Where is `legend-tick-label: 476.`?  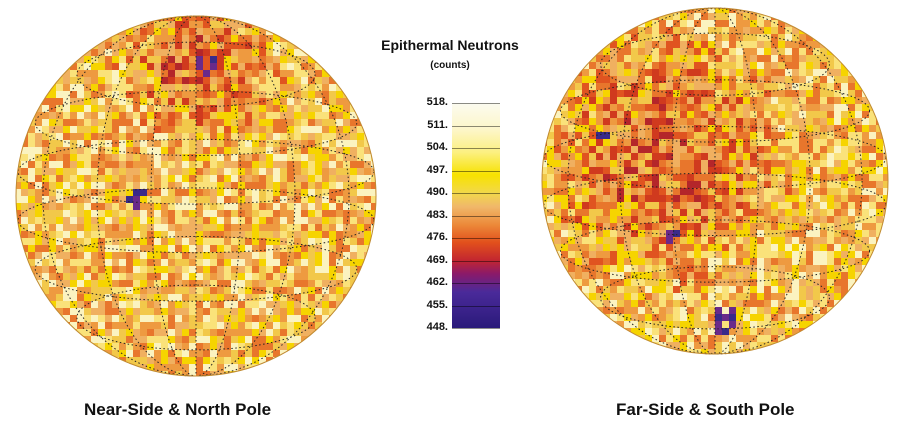
legend-tick-label: 476. is located at coordinates (437, 237).